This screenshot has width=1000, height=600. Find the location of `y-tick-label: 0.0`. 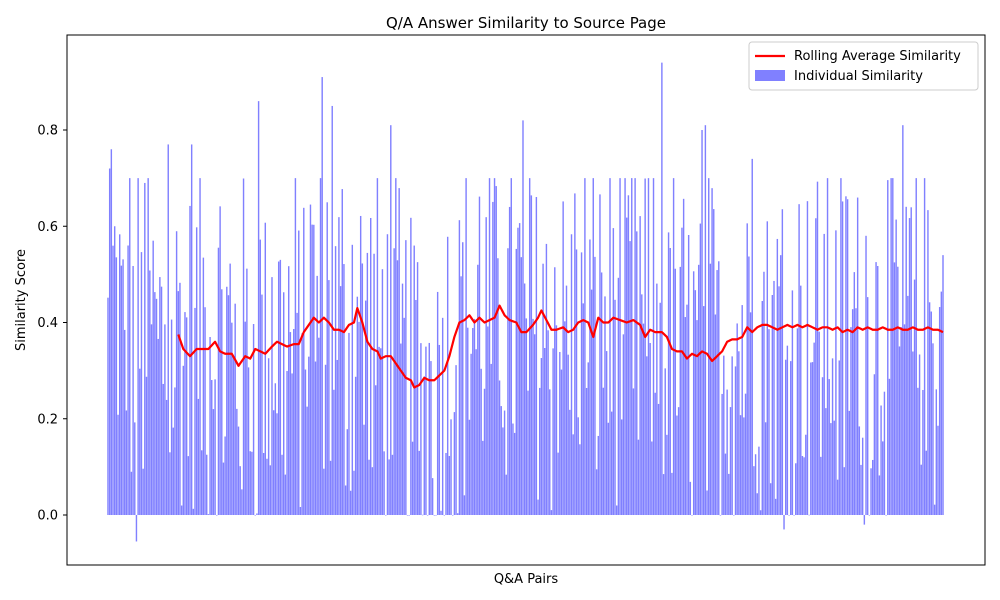

y-tick-label: 0.0 is located at coordinates (47, 516).